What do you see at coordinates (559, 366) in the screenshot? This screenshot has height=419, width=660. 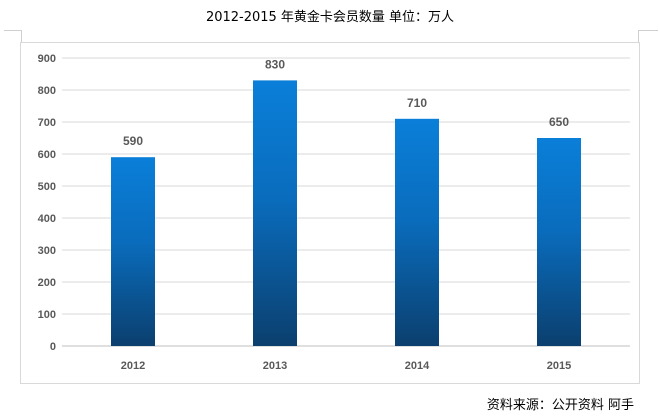 I see `x-tick-label: 2015` at bounding box center [559, 366].